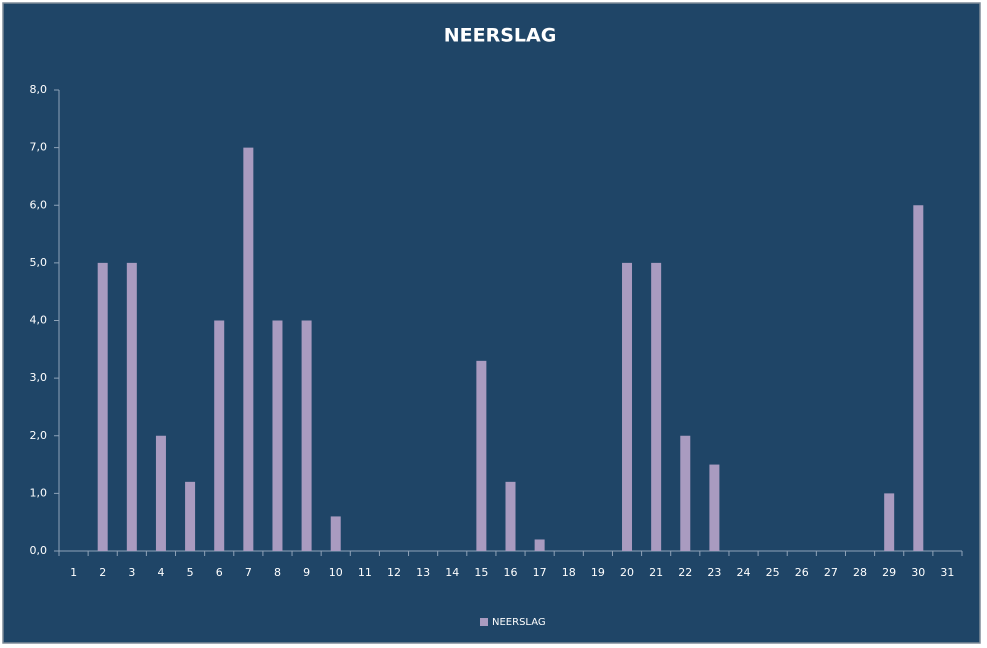 The image size is (987, 648). What do you see at coordinates (744, 572) in the screenshot?
I see `x-tick-label: 24` at bounding box center [744, 572].